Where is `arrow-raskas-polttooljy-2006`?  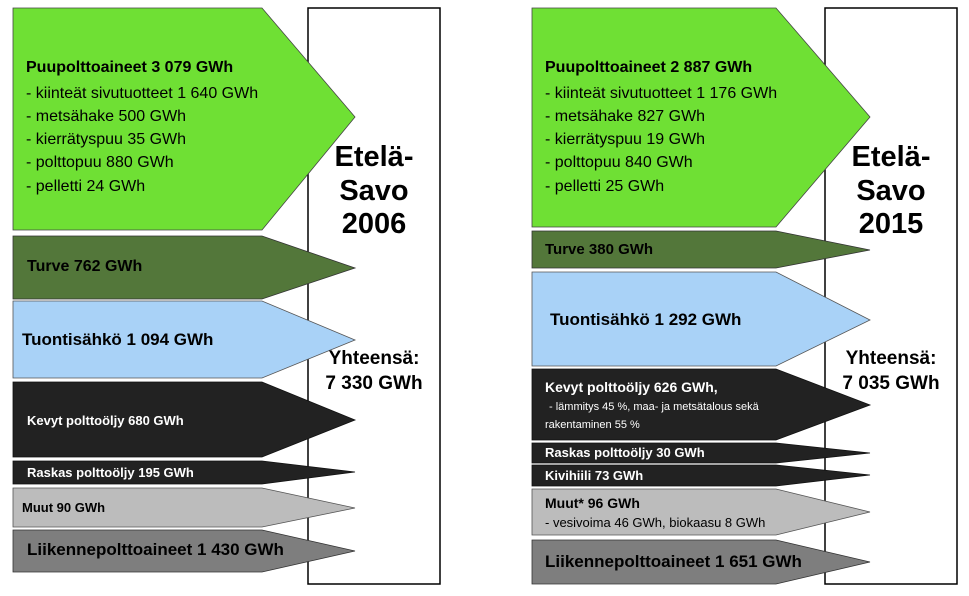 arrow-raskas-polttooljy-2006 is located at coordinates (184, 472).